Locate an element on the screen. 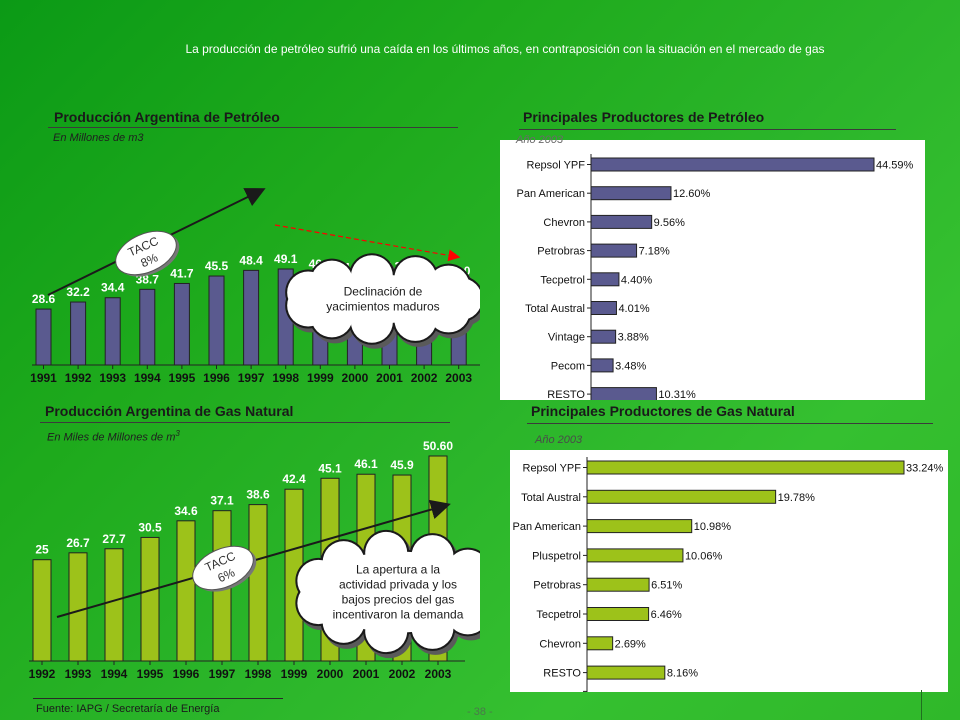 This screenshot has height=720, width=960. data-label-2003: 50.60 is located at coordinates (438, 446).